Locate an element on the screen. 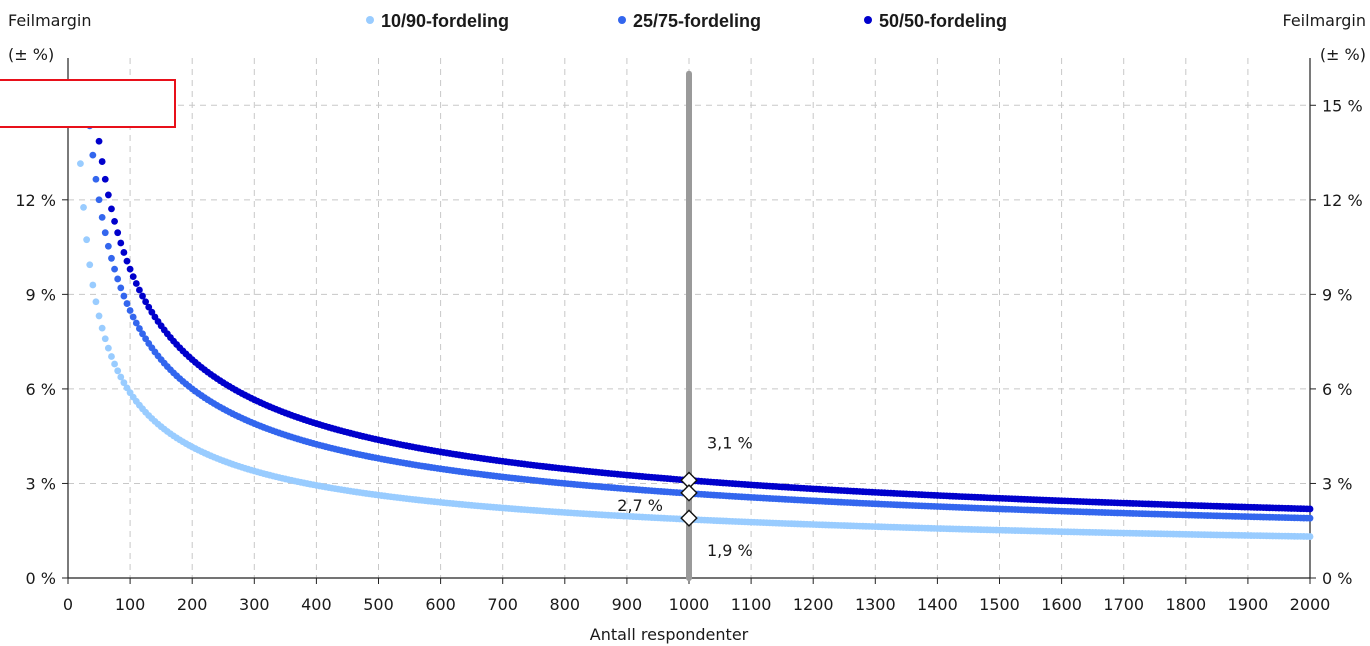  y-axis-title-left-line1: Feilmargin is located at coordinates (50, 20).